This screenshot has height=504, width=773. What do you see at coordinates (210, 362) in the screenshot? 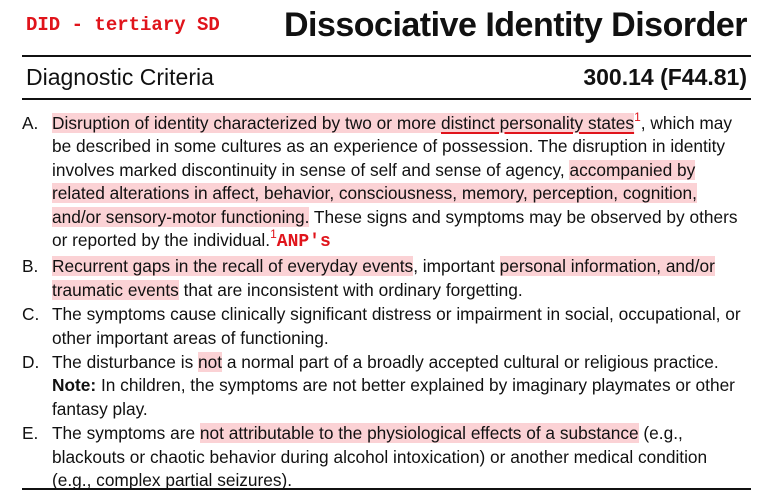
I see `highlight: not` at bounding box center [210, 362].